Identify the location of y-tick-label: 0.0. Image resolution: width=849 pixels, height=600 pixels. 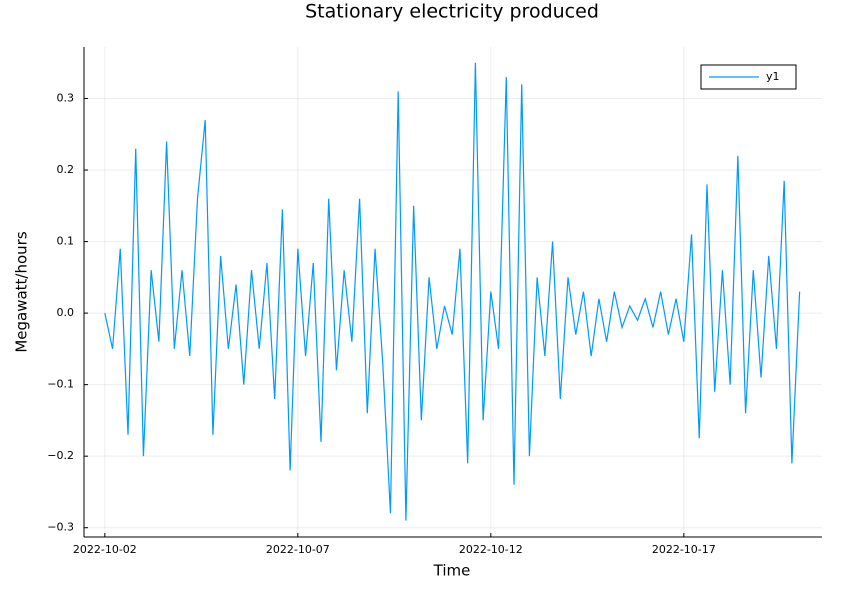
(66, 312).